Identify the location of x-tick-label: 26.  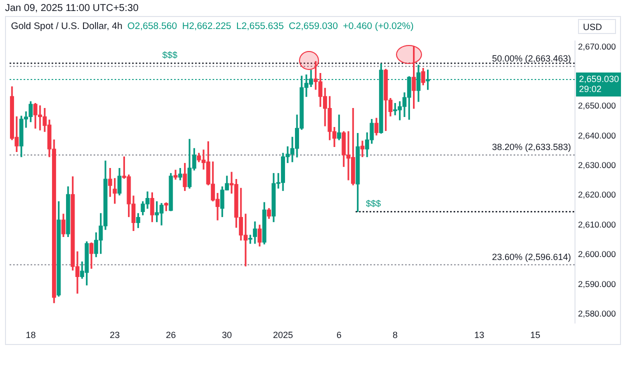
(171, 335).